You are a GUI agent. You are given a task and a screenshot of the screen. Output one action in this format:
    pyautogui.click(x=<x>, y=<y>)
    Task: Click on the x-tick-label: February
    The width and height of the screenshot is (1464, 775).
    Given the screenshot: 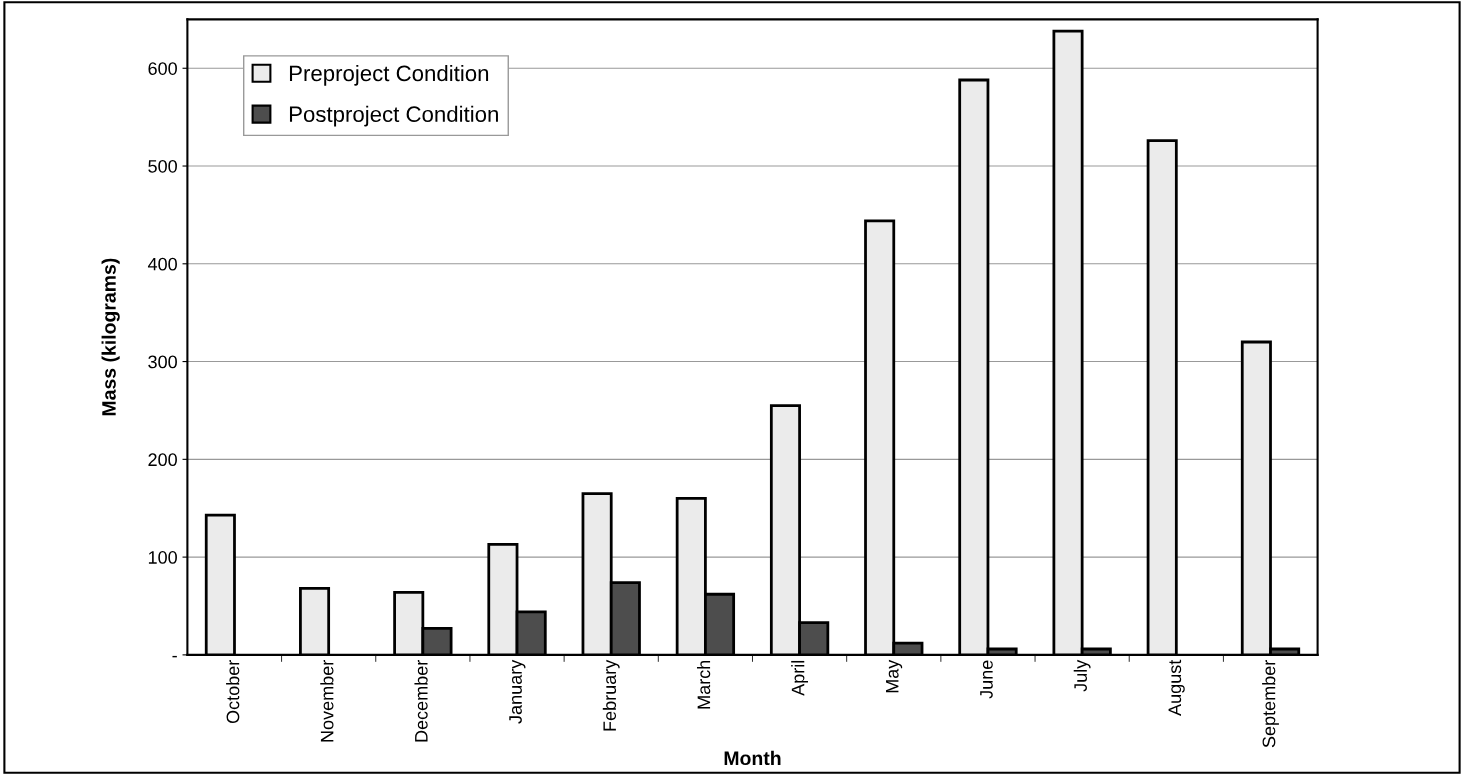 What is the action you would take?
    pyautogui.click(x=611, y=695)
    